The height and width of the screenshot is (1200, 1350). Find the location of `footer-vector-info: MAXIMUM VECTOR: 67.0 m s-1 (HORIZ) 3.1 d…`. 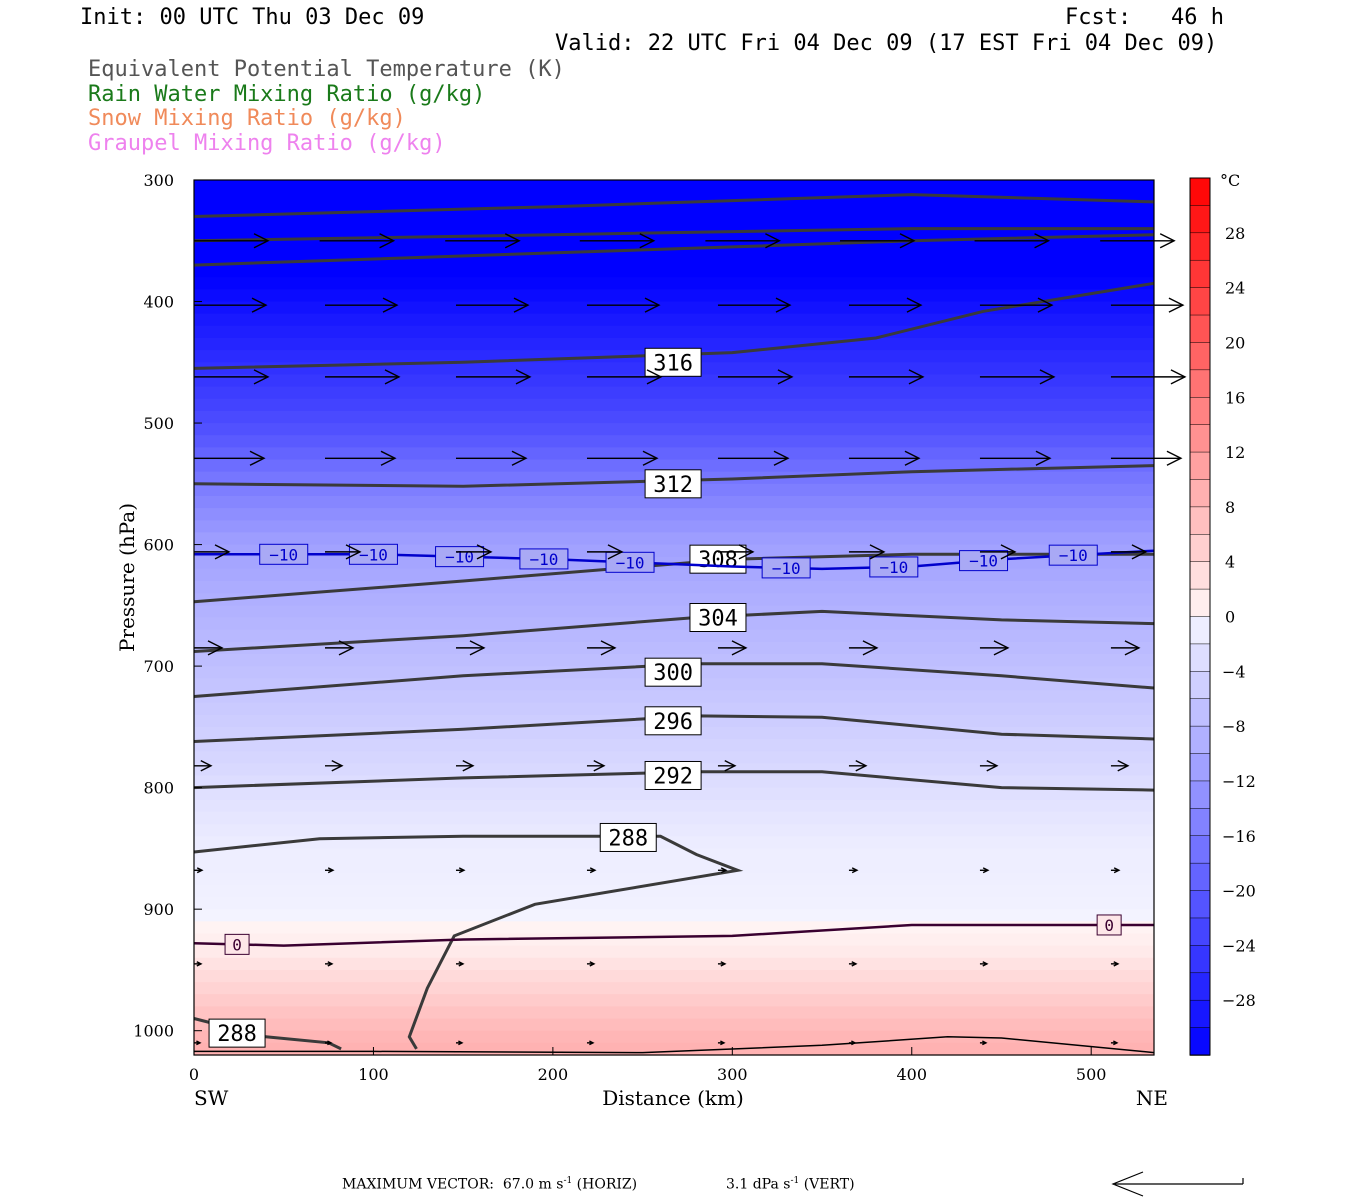

footer-vector-info: MAXIMUM VECTOR: 67.0 m s-1 (HORIZ) 3.1 d… is located at coordinates (598, 1184).